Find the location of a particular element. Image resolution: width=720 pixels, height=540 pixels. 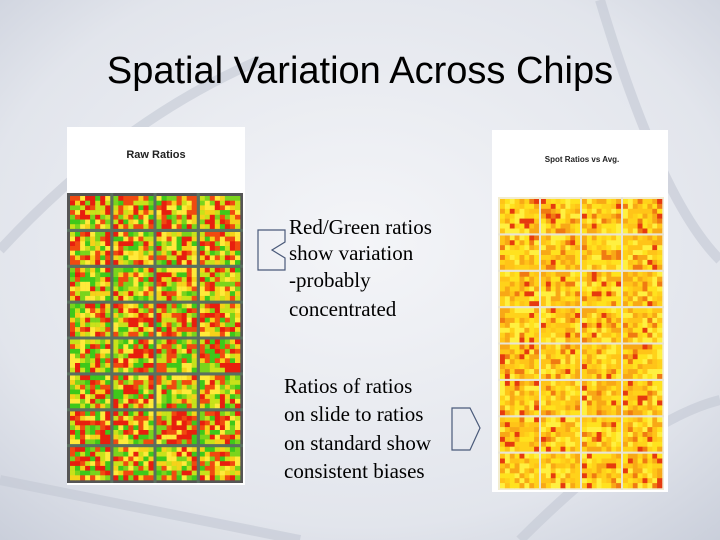

note-line: show variation is located at coordinates (351, 253).